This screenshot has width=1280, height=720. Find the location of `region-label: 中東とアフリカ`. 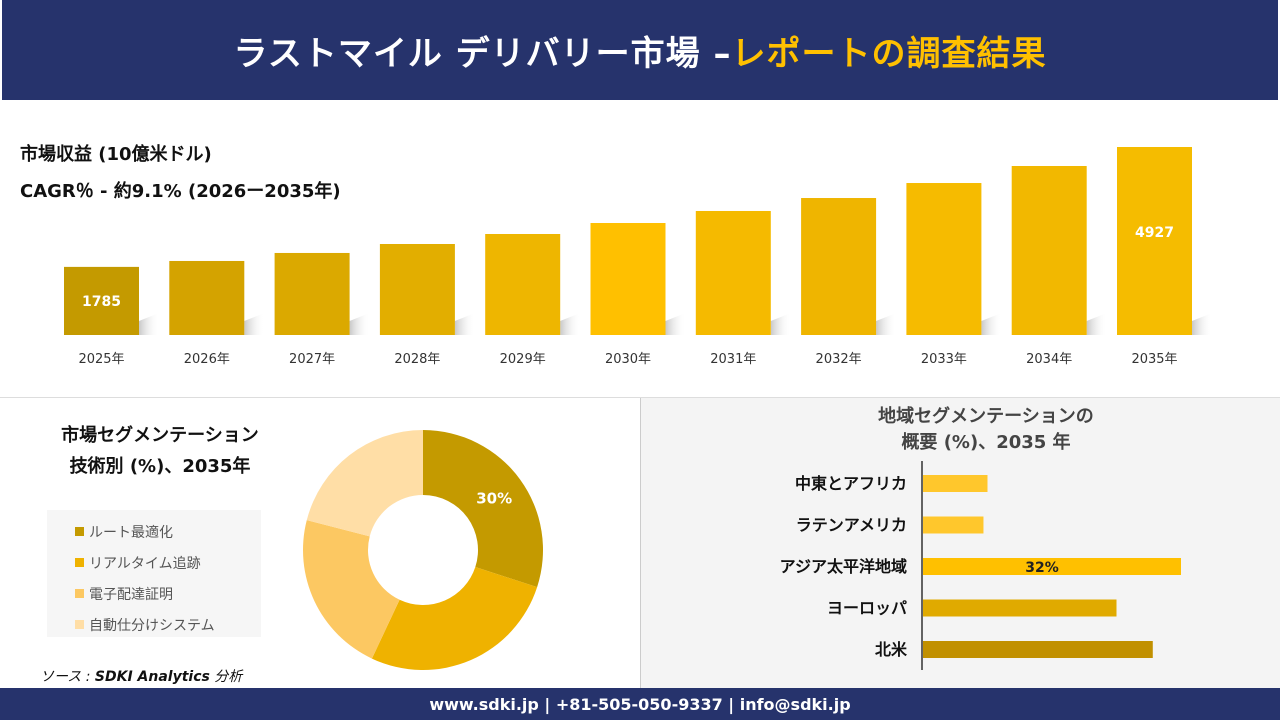

region-label: 中東とアフリカ is located at coordinates (851, 483).